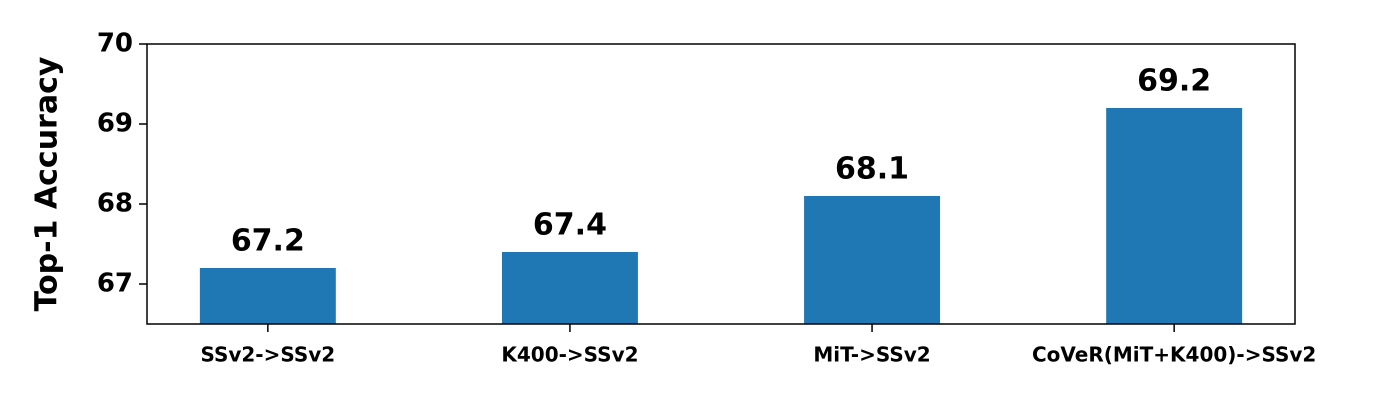 Image resolution: width=1400 pixels, height=400 pixels. Describe the element at coordinates (47, 183) in the screenshot. I see `y-axis-label: Top-1 Accuracy` at that location.